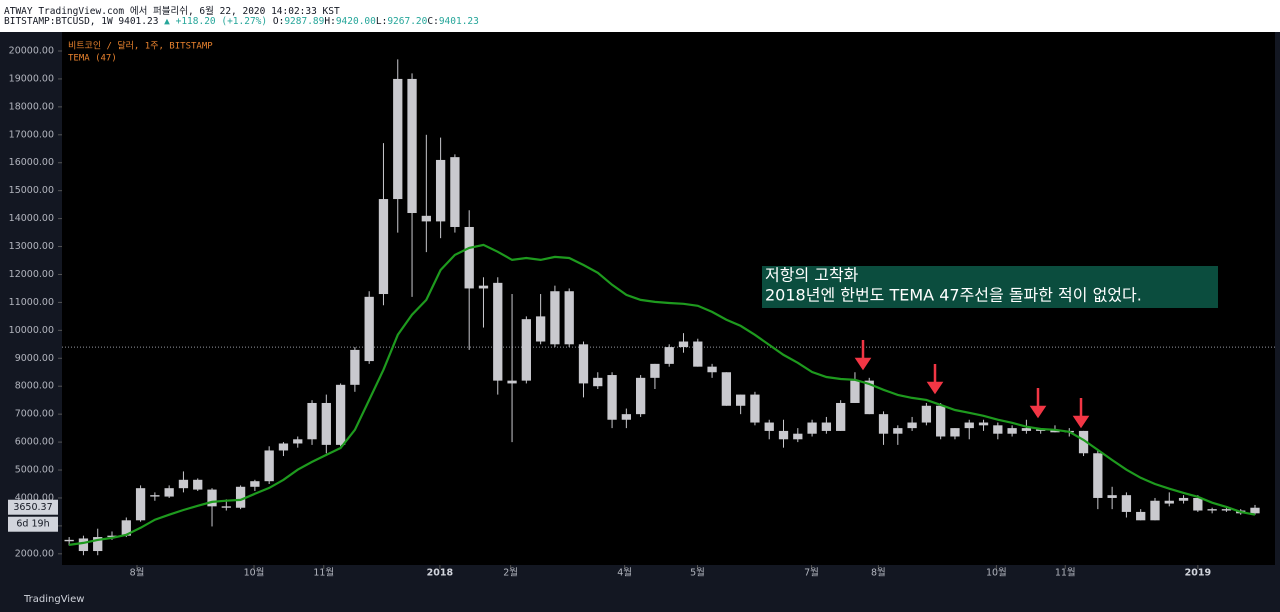  I want to click on y-tick-label: 5000.00, so click(34, 470).